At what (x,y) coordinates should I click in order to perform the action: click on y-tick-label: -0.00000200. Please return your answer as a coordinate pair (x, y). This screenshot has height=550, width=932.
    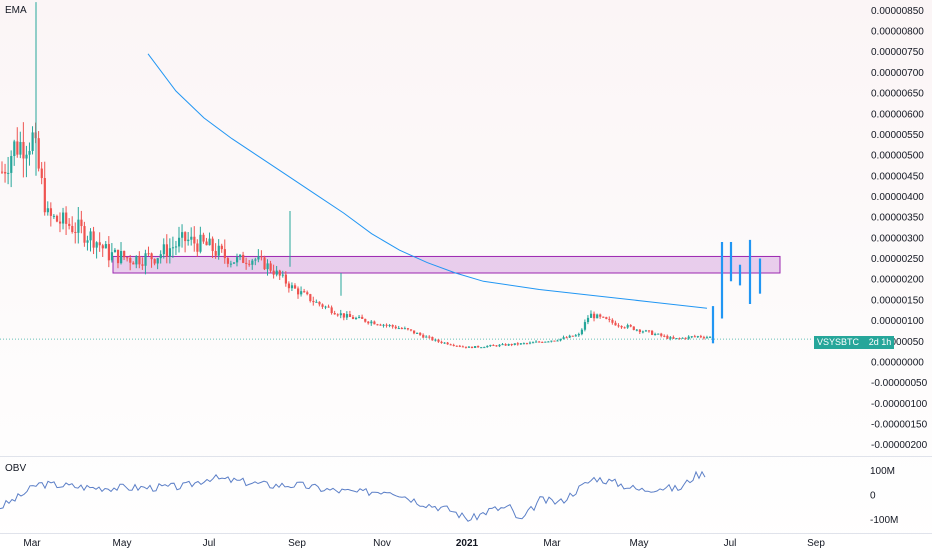
    Looking at the image, I should click on (899, 445).